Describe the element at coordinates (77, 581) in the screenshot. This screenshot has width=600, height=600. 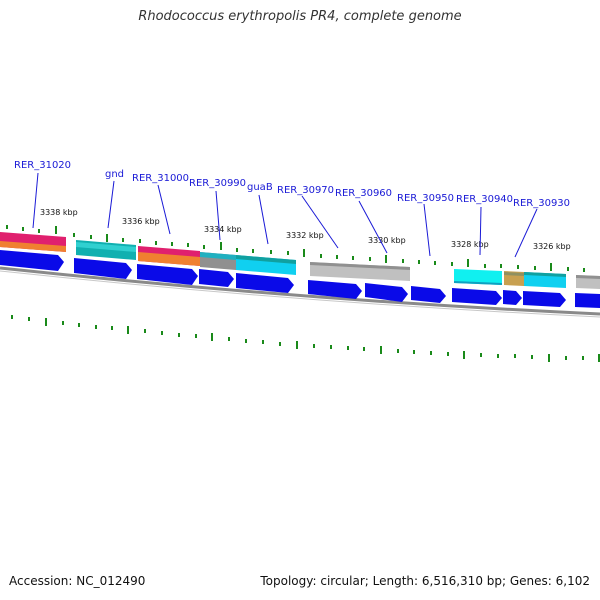
I see `accession-text: Accession: NC_012490` at that location.